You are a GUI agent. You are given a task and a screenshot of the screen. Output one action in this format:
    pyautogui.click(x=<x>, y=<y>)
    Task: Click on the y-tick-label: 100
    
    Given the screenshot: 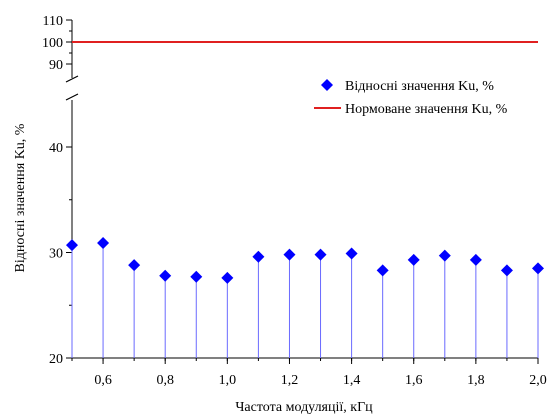 What is the action you would take?
    pyautogui.click(x=52, y=43)
    